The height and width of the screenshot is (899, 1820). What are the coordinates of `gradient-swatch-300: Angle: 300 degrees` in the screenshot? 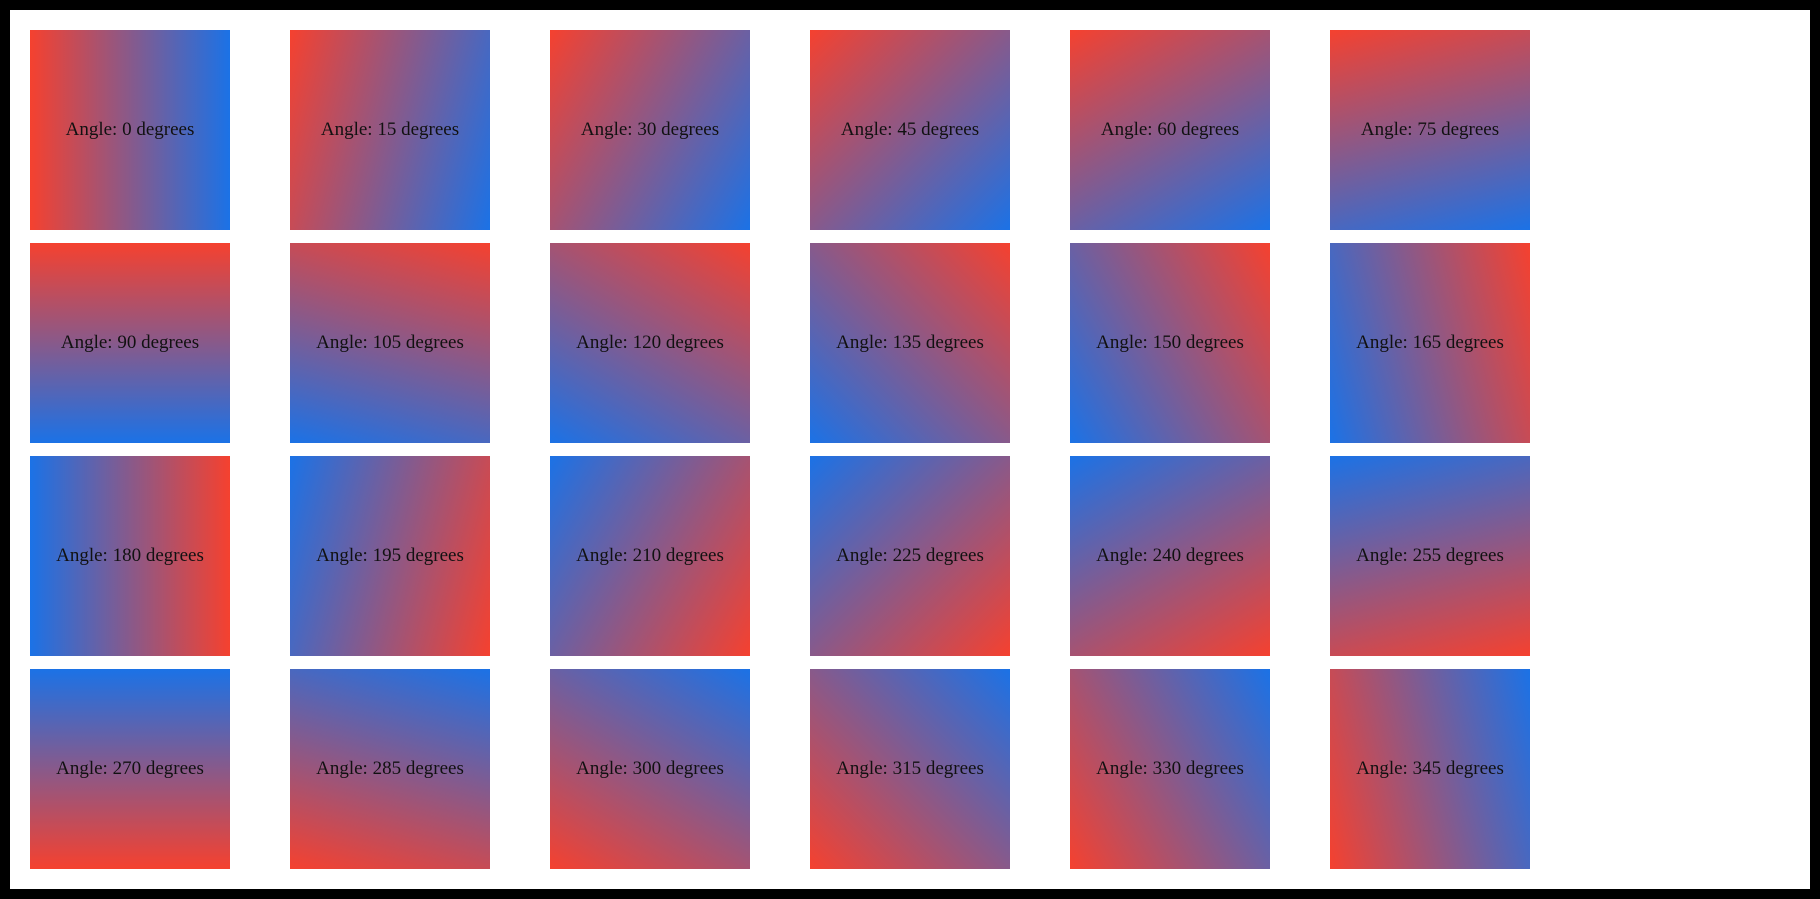 It's located at (650, 769).